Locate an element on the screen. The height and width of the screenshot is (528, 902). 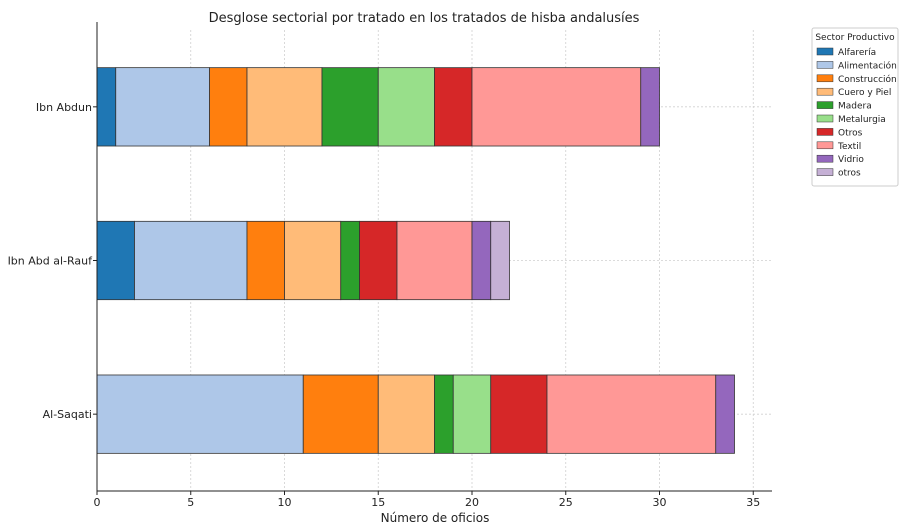
x-axis-label: Número de oficios is located at coordinates (435, 517).